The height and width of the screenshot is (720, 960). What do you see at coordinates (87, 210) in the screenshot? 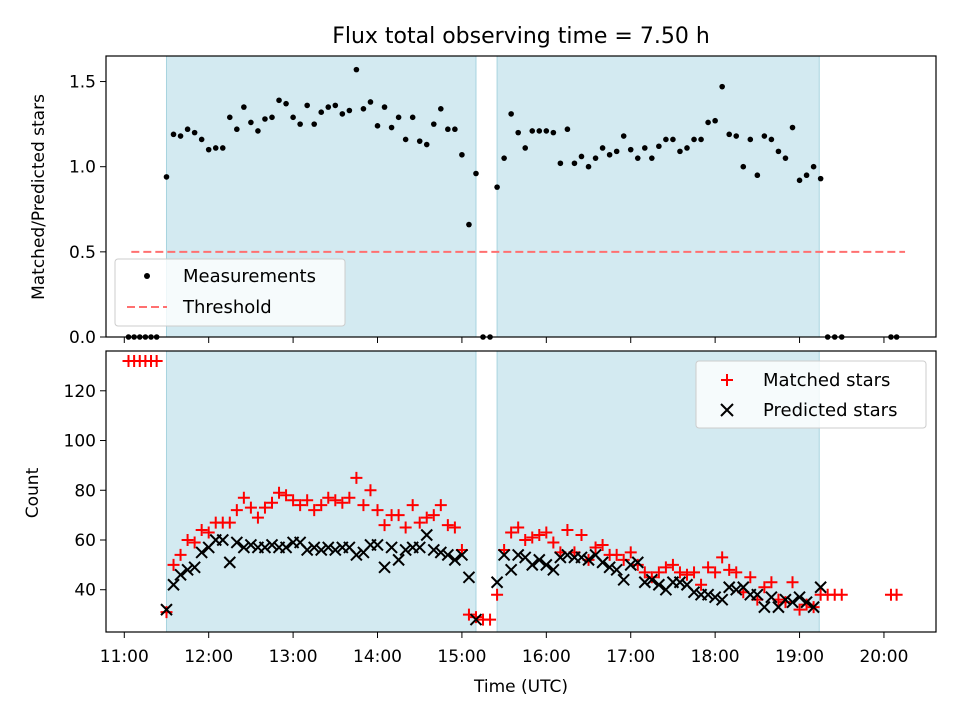
I see `top-y-ticks: 0.0 0.5 1.0 1.5` at bounding box center [87, 210].